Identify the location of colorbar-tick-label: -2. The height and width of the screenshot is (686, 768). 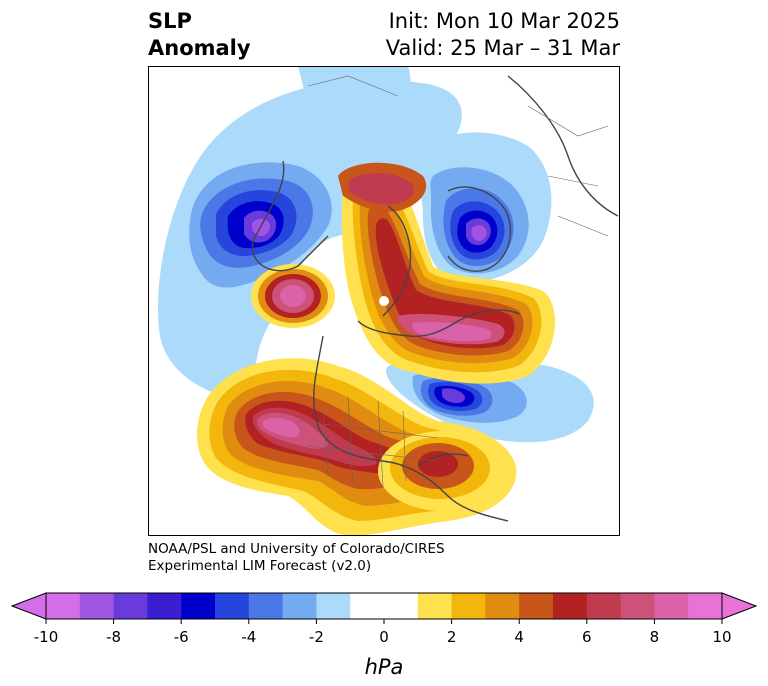
(316, 637).